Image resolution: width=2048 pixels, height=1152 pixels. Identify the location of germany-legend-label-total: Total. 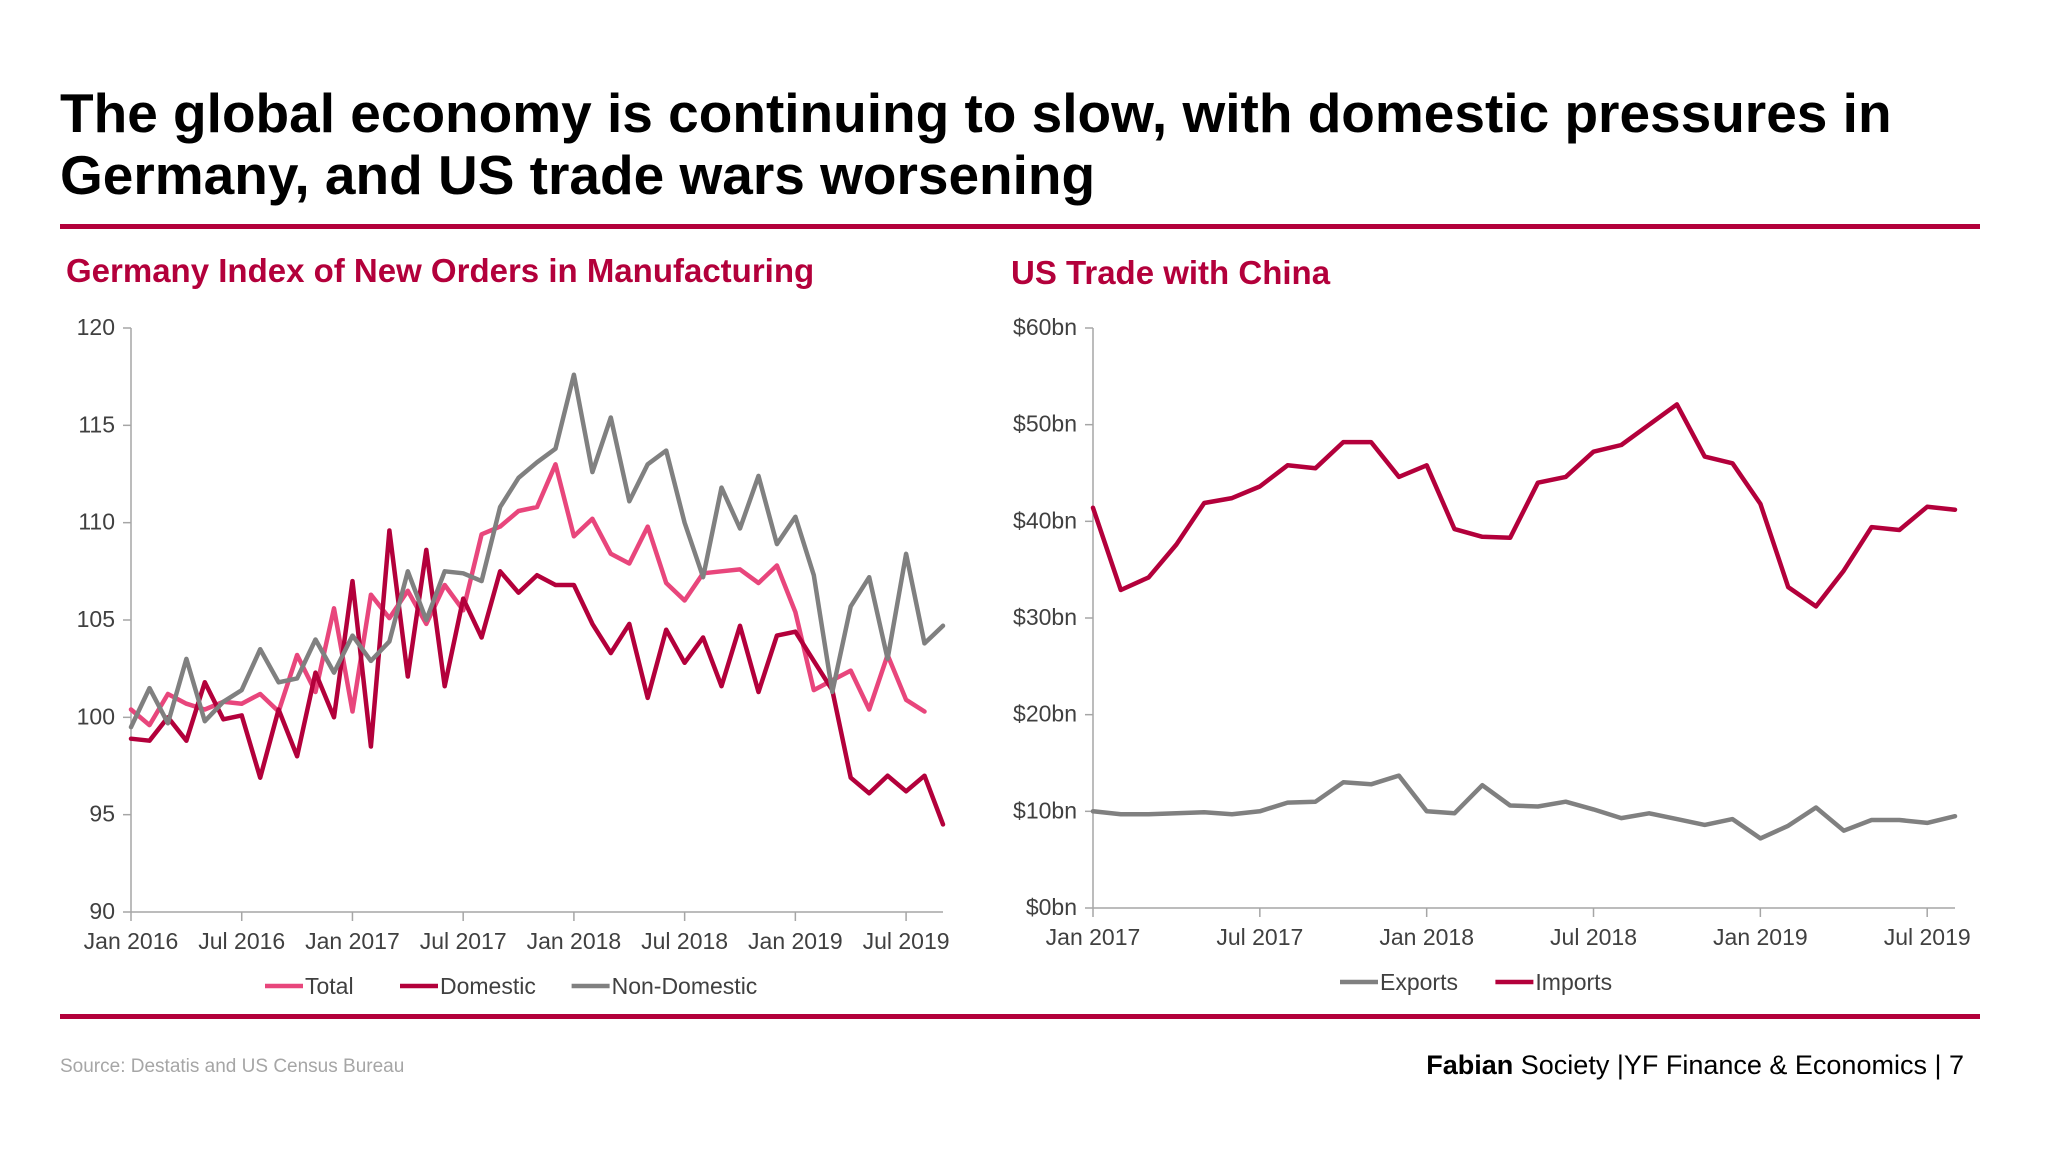
(329, 986).